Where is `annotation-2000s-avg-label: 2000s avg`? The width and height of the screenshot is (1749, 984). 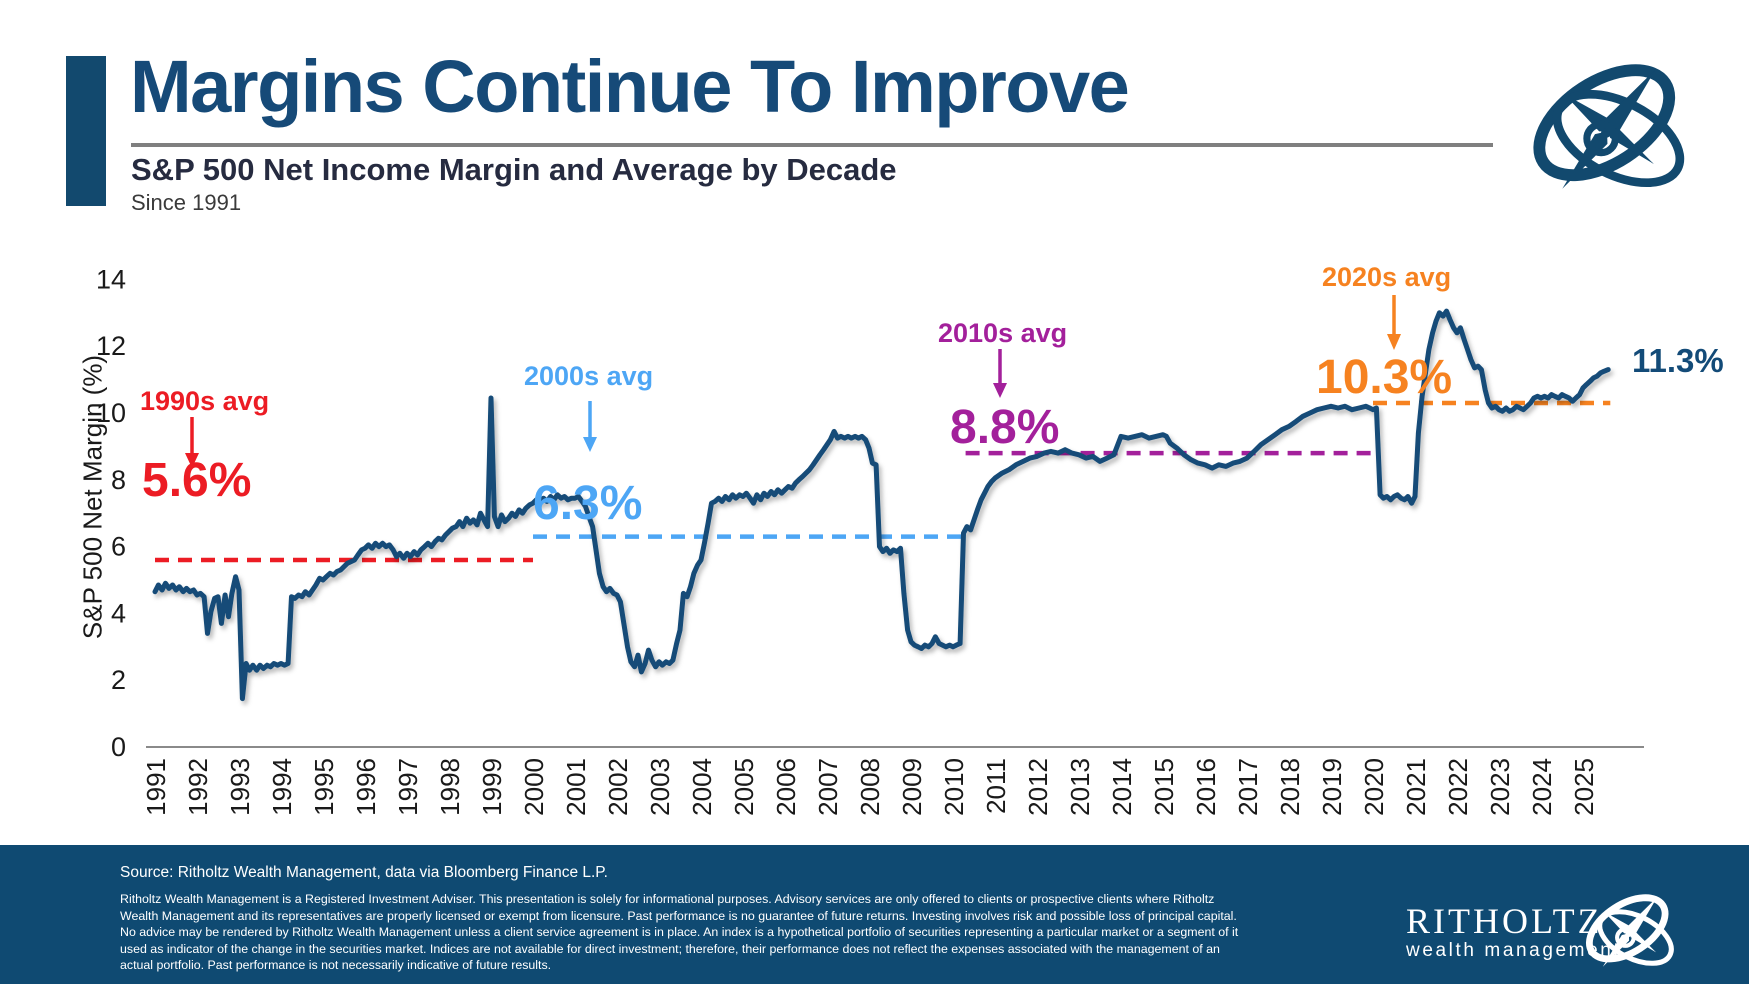
annotation-2000s-avg-label: 2000s avg is located at coordinates (589, 376).